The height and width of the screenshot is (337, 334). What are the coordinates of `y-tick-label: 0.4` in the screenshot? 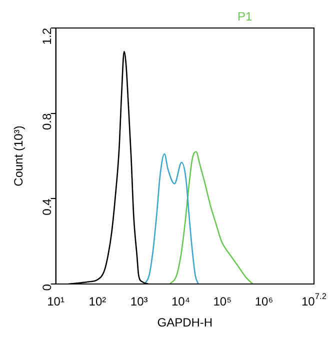 It's located at (47, 207).